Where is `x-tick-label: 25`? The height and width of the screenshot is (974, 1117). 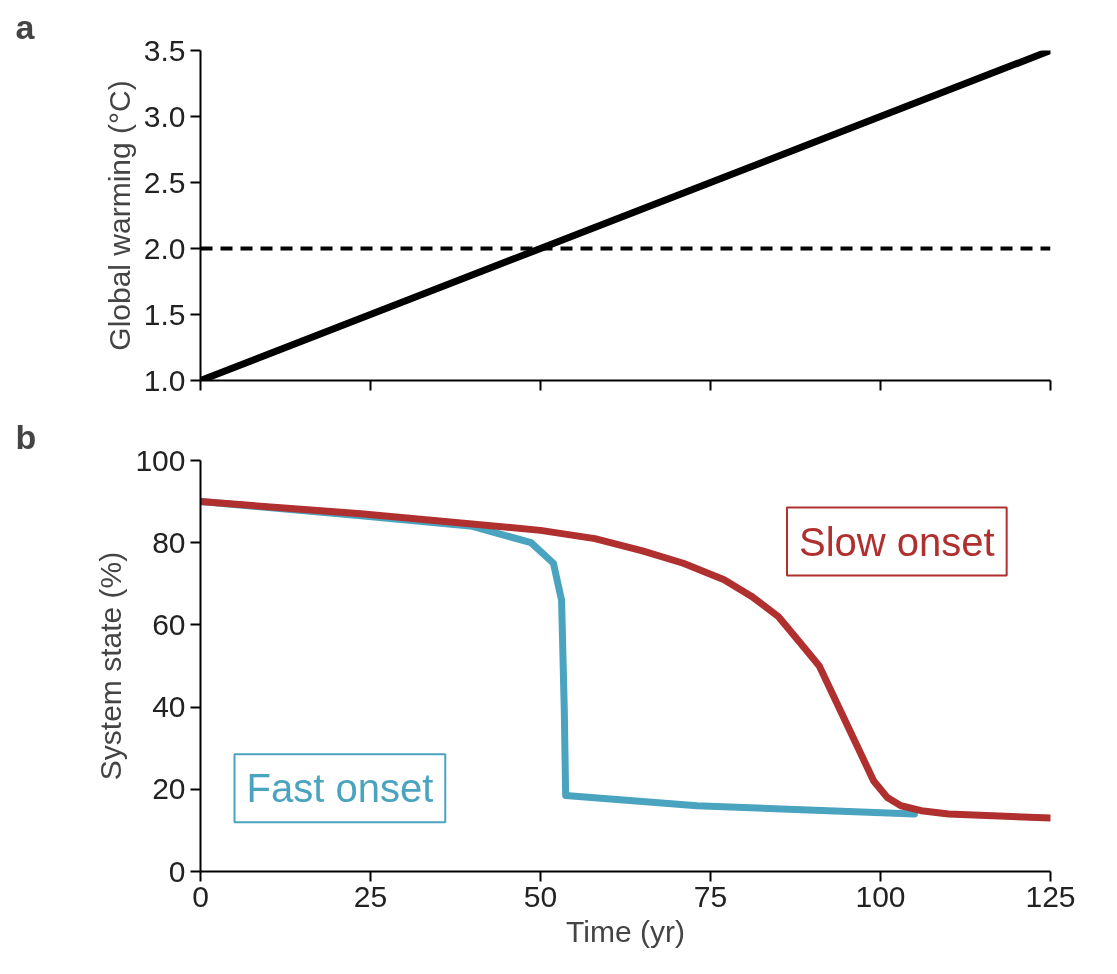 x-tick-label: 25 is located at coordinates (370, 896).